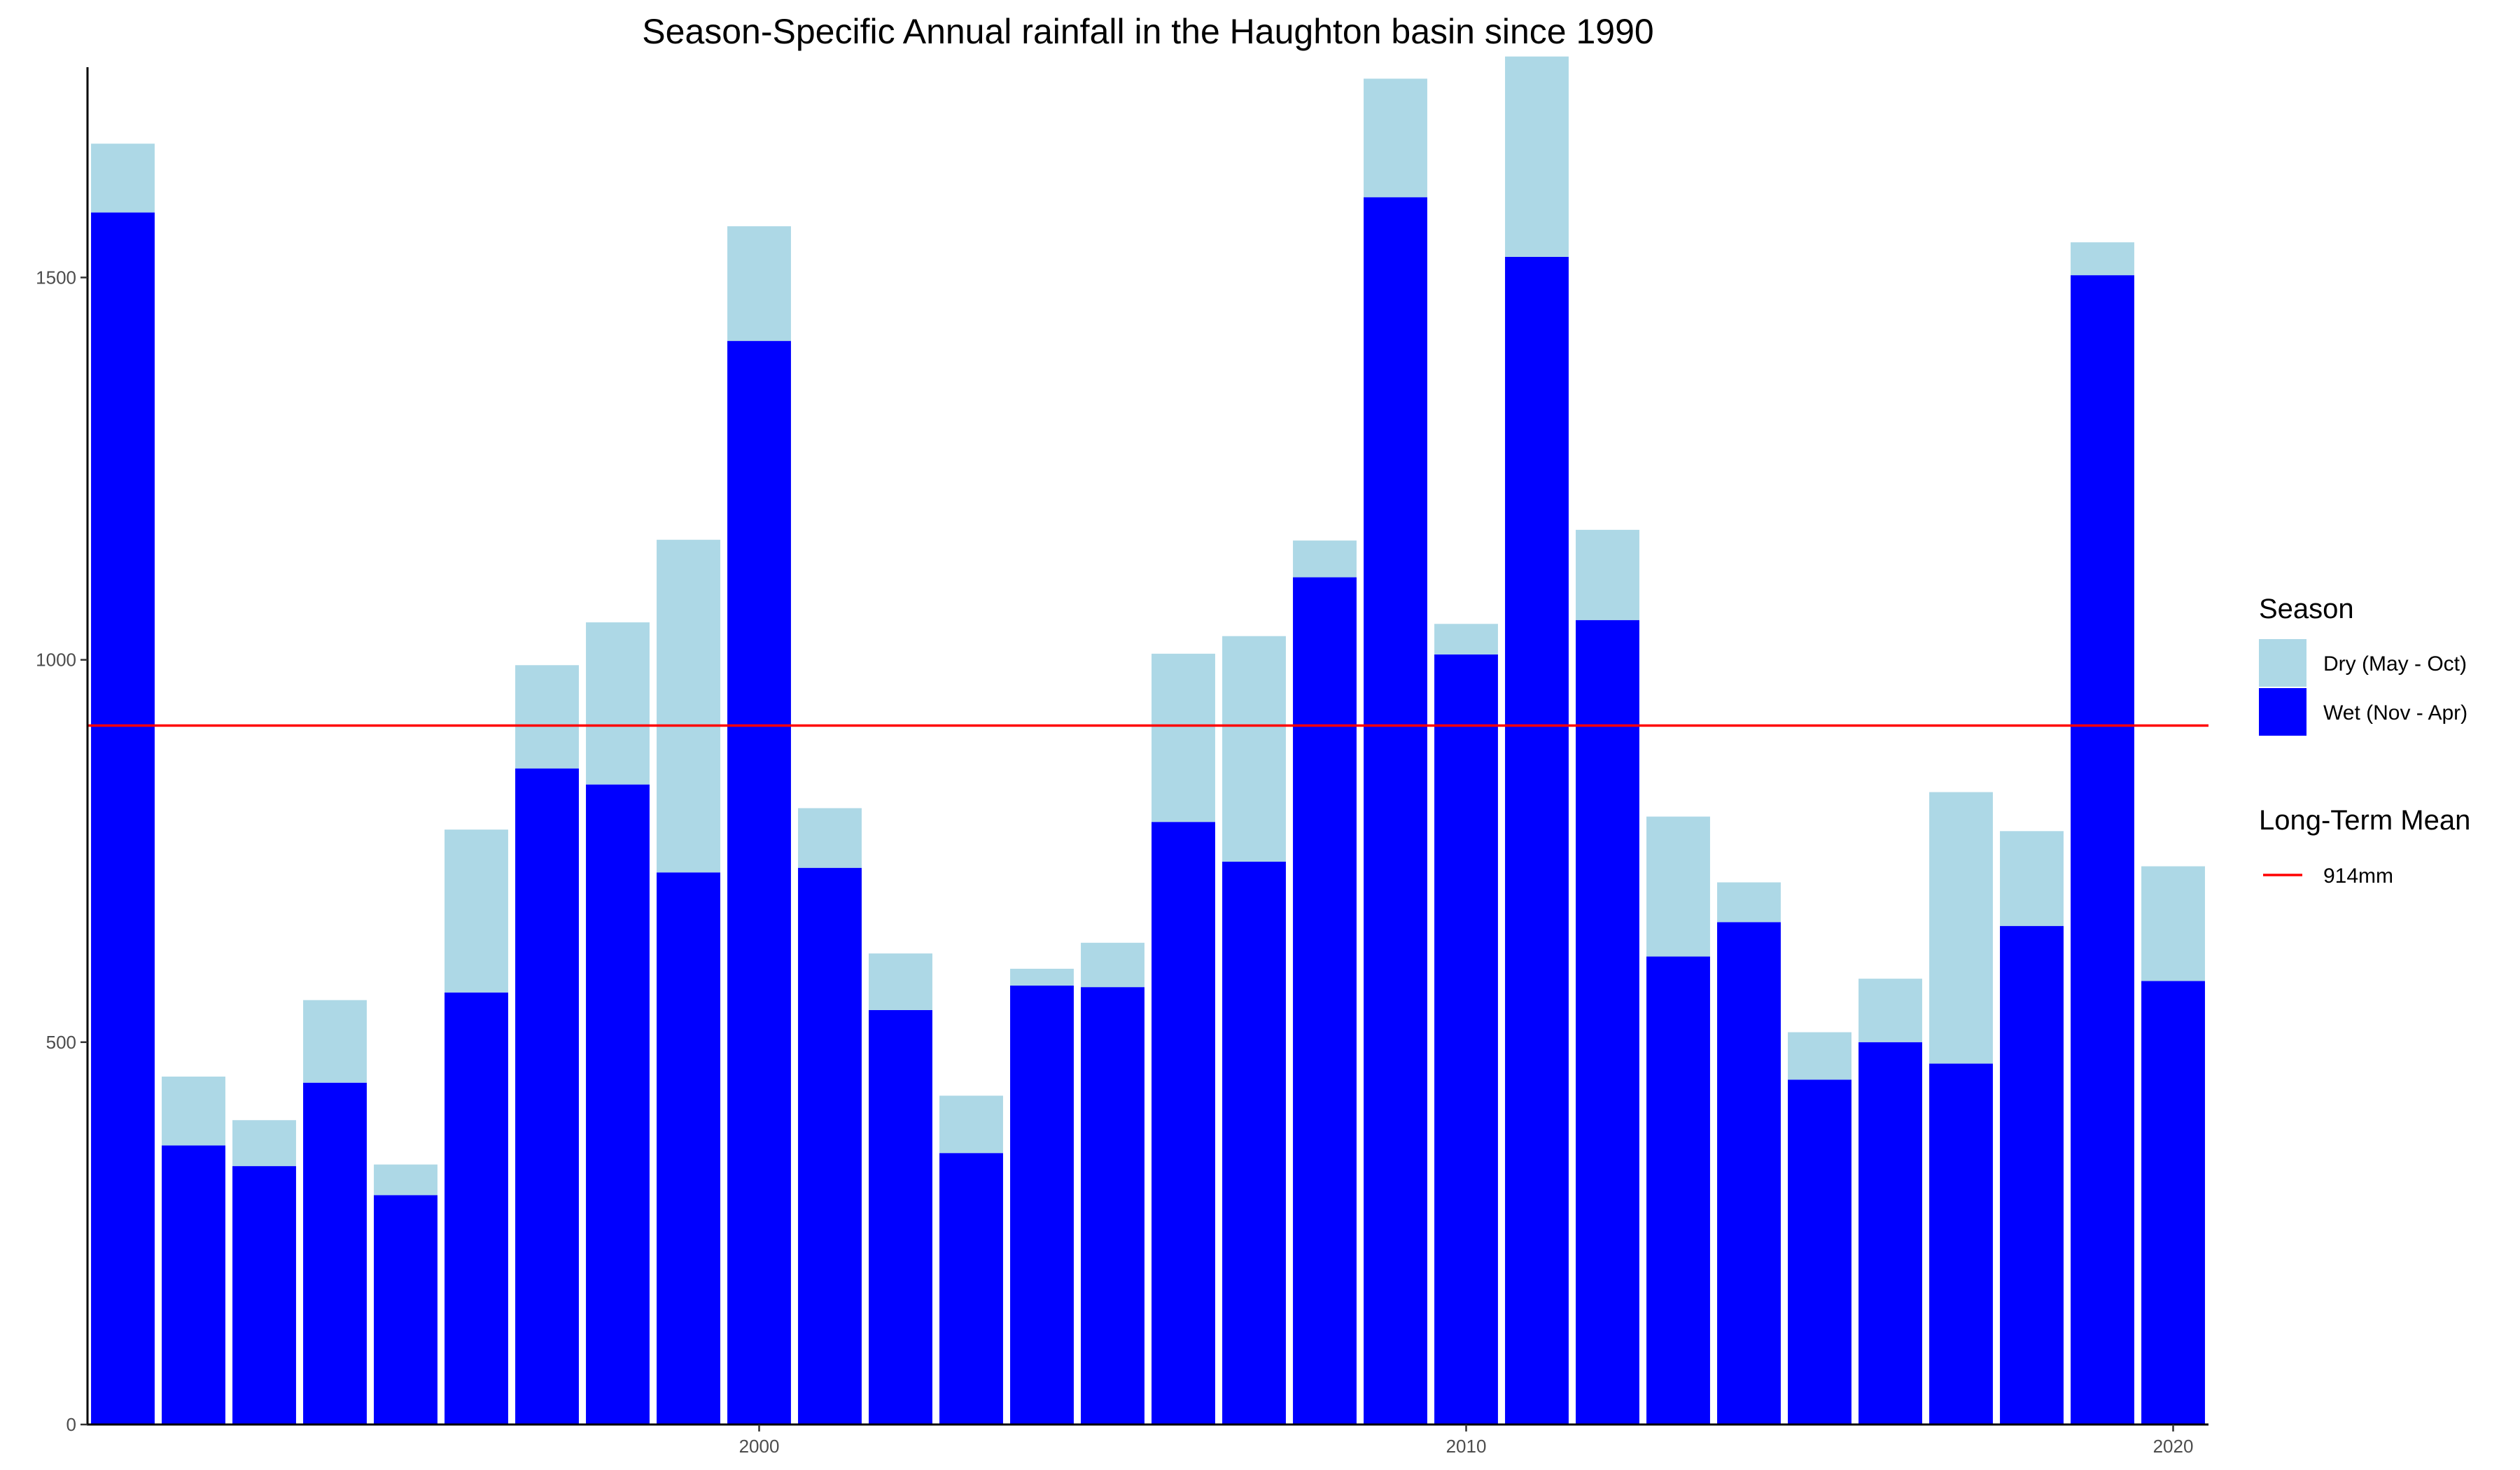 The image size is (2520, 1470). Describe the element at coordinates (759, 1446) in the screenshot. I see `x-tick-label-2000: 2000` at that location.